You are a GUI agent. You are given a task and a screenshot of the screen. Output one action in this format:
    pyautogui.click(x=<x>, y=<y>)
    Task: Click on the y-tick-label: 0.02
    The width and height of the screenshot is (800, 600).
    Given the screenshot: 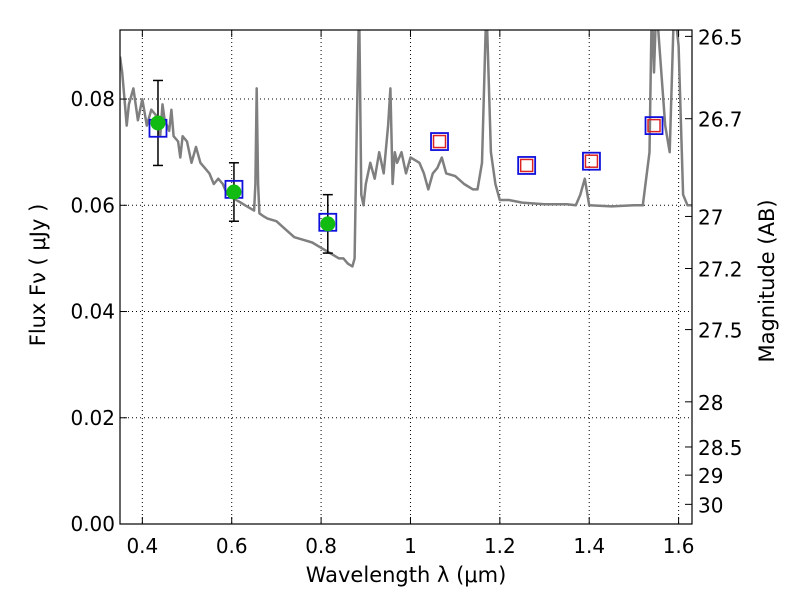 What is the action you would take?
    pyautogui.click(x=92, y=418)
    